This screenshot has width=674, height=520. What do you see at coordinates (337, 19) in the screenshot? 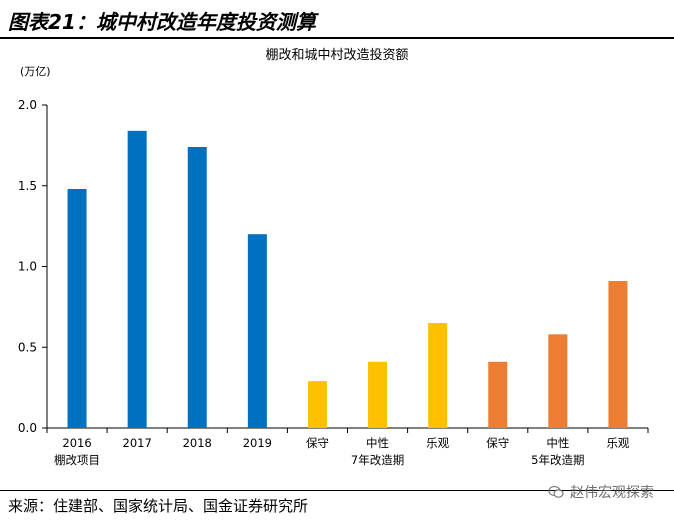
I see `figure-header: 图表21：城中村改造年度投资测算` at bounding box center [337, 19].